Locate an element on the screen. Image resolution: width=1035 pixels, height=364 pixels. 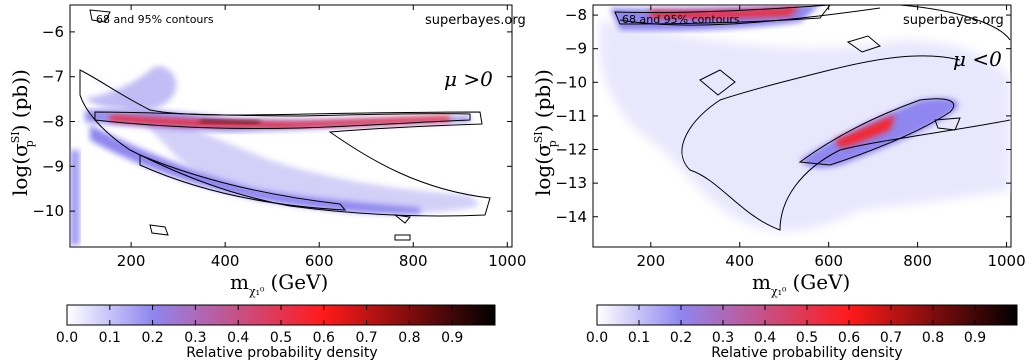
density-region-core is located at coordinates (280, 121).